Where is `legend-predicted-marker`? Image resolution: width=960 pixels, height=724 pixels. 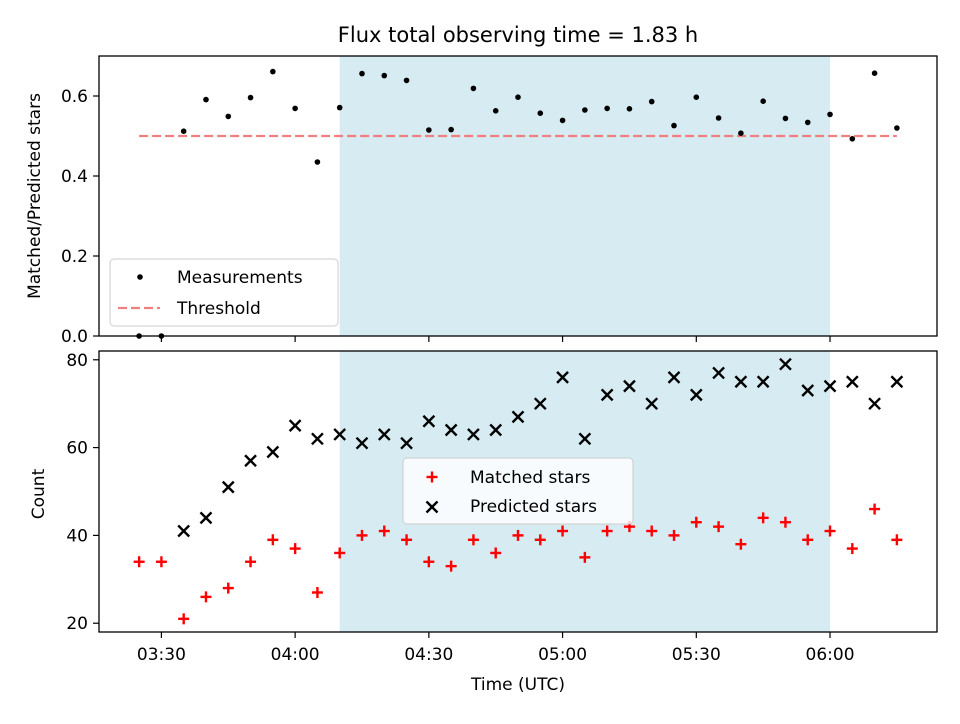
legend-predicted-marker is located at coordinates (432, 507).